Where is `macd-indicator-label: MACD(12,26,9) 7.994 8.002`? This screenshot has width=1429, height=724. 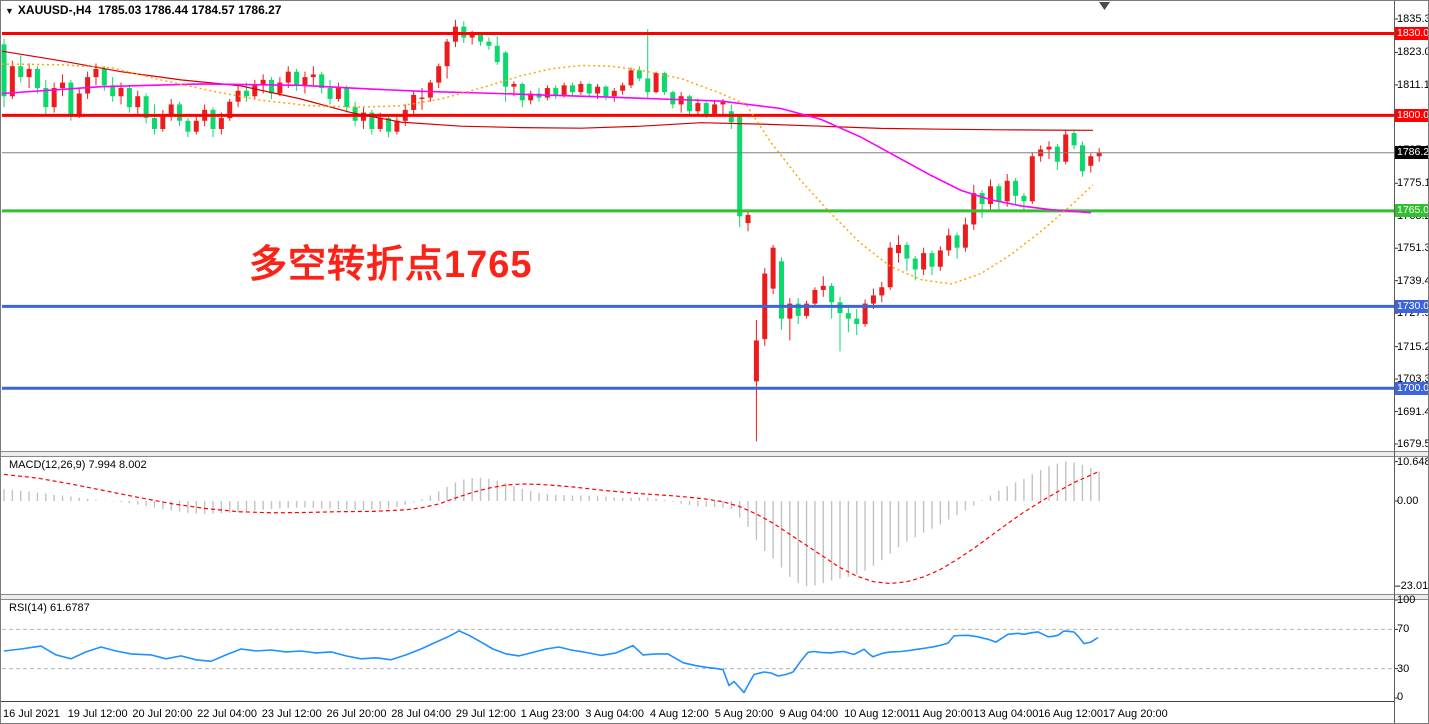
macd-indicator-label: MACD(12,26,9) 7.994 8.002 is located at coordinates (78, 465).